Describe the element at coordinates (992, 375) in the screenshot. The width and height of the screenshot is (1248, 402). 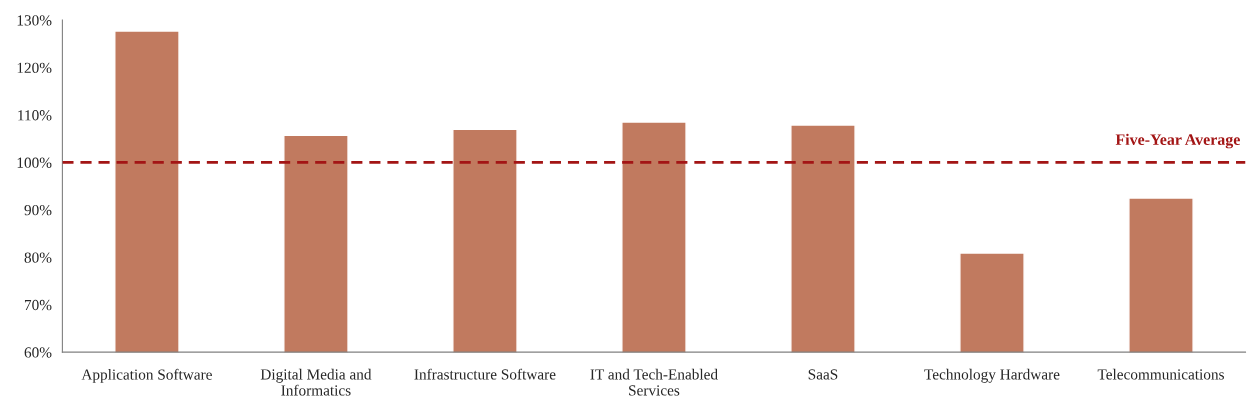
I see `x-tick-label: Technology Hardware` at that location.